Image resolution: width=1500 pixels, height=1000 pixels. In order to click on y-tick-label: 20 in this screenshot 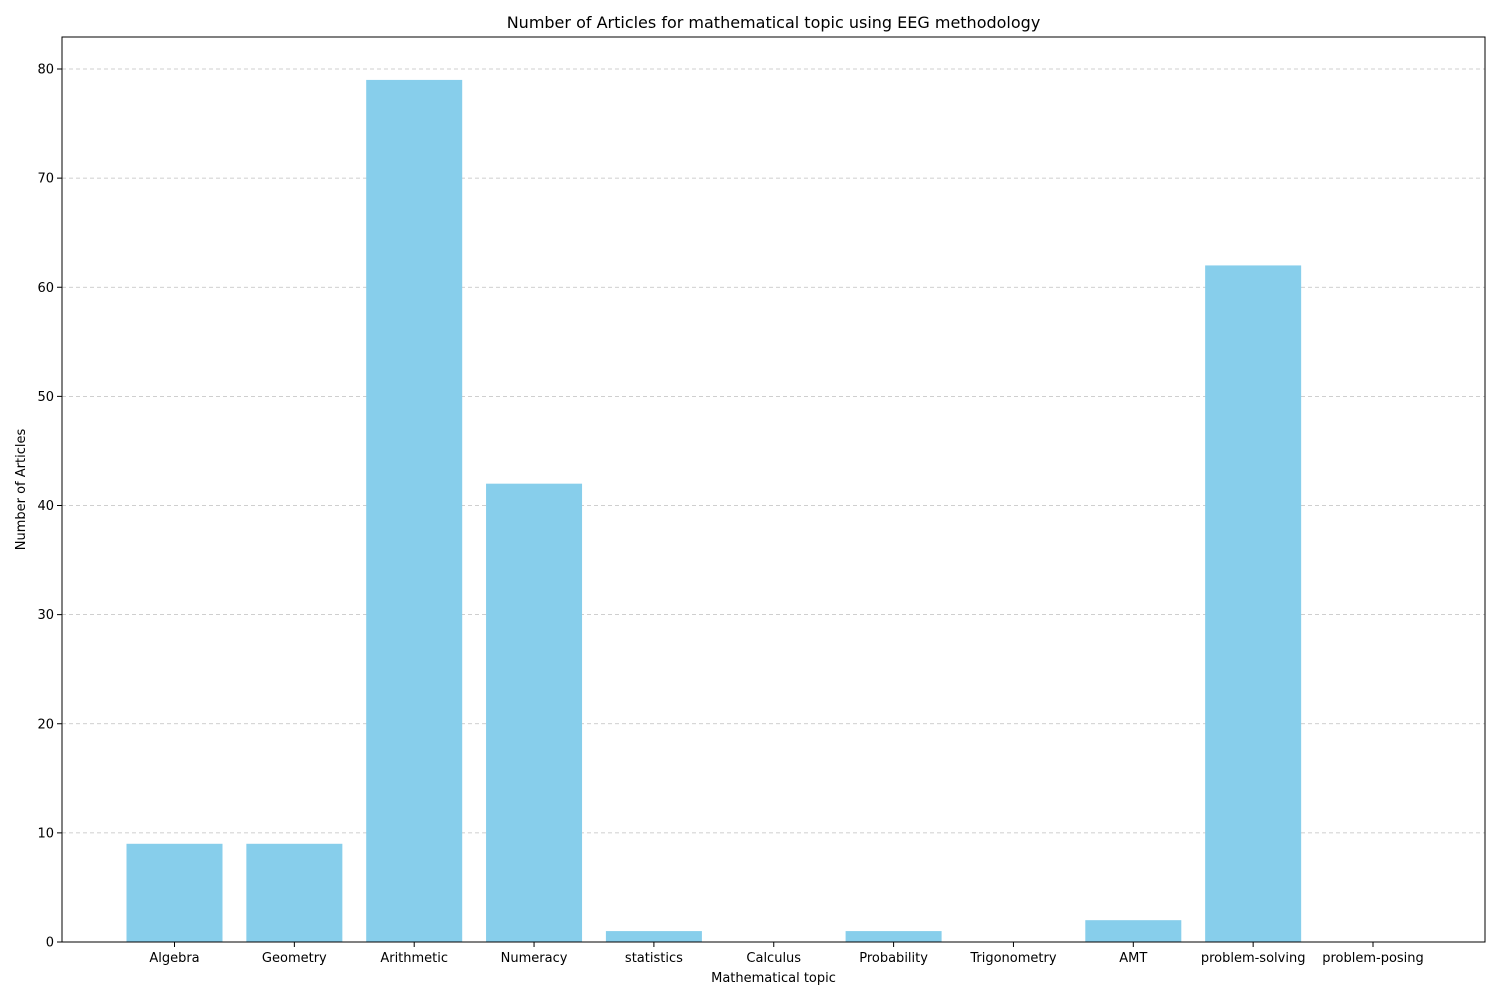, I will do `click(45, 724)`.